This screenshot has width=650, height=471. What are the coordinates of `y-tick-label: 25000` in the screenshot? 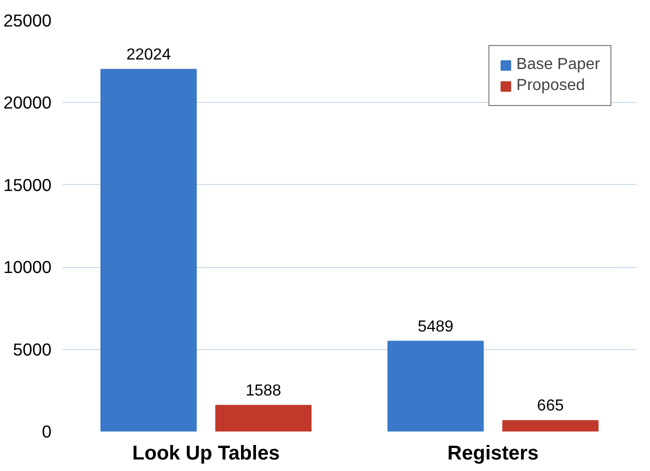 It's located at (27, 20).